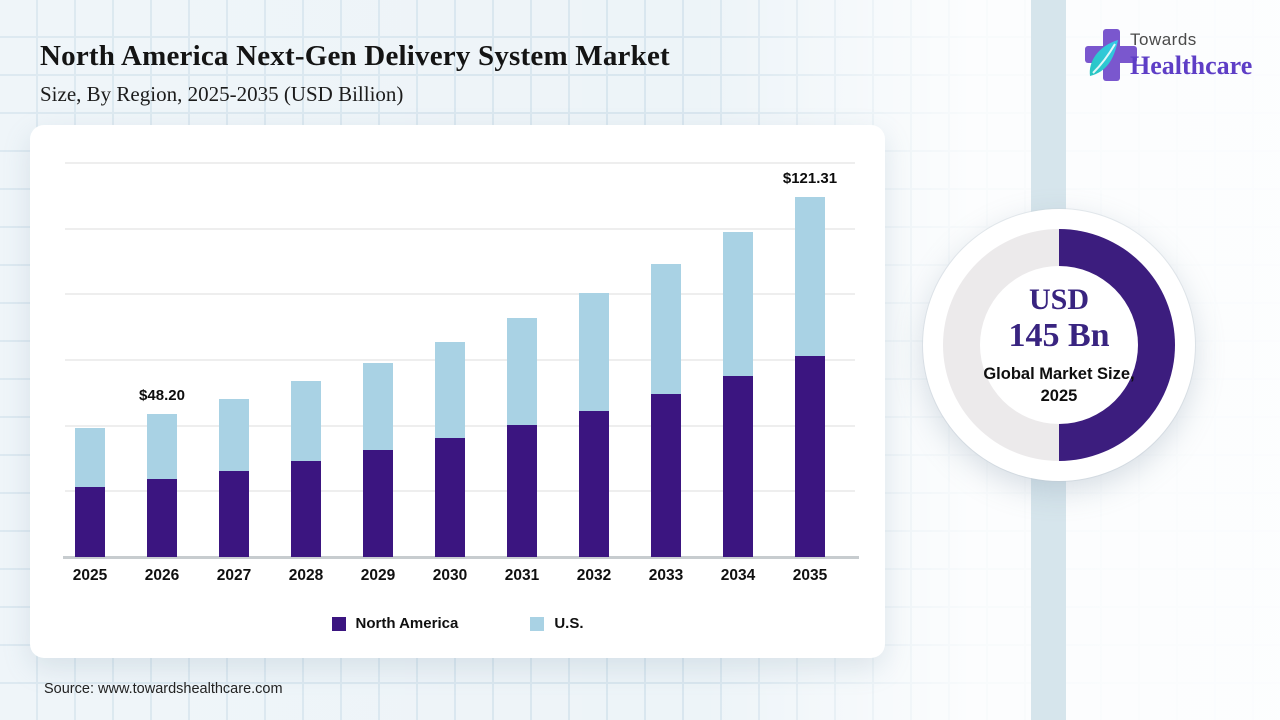 Image resolution: width=1280 pixels, height=720 pixels. What do you see at coordinates (522, 371) in the screenshot?
I see `bar-segment-u-s--2031` at bounding box center [522, 371].